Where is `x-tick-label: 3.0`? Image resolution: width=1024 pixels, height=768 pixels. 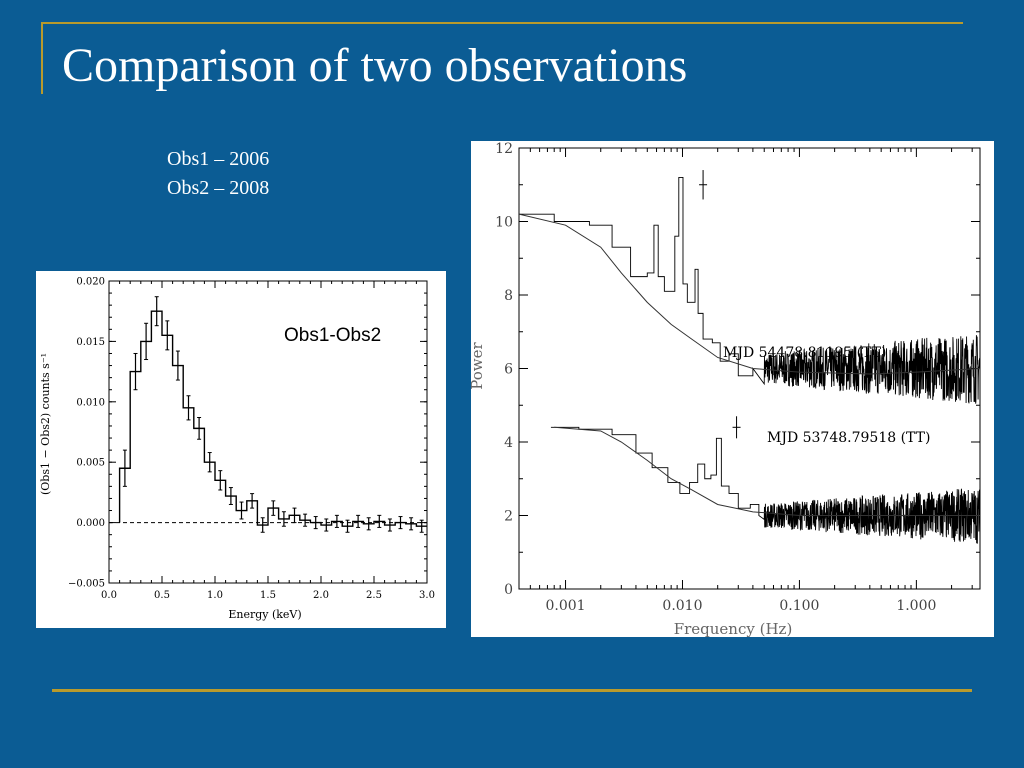
x-tick-label: 3.0 is located at coordinates (427, 595).